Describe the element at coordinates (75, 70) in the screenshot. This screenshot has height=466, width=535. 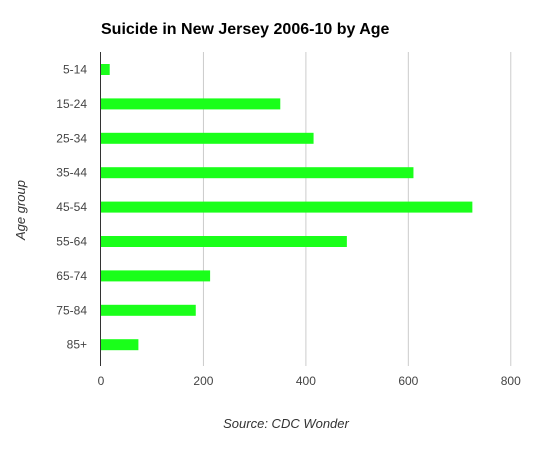
I see `y-tick-label: 5-14` at that location.